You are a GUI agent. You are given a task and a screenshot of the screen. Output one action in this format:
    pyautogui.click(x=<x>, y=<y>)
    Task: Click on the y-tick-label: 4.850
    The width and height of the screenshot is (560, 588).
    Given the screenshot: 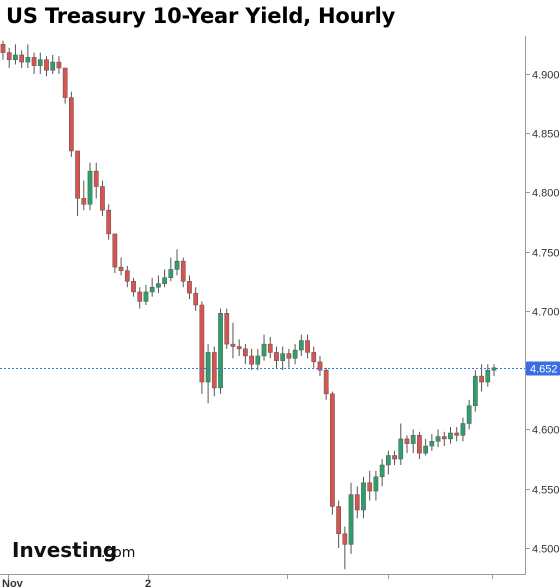 What is the action you would take?
    pyautogui.click(x=546, y=135)
    